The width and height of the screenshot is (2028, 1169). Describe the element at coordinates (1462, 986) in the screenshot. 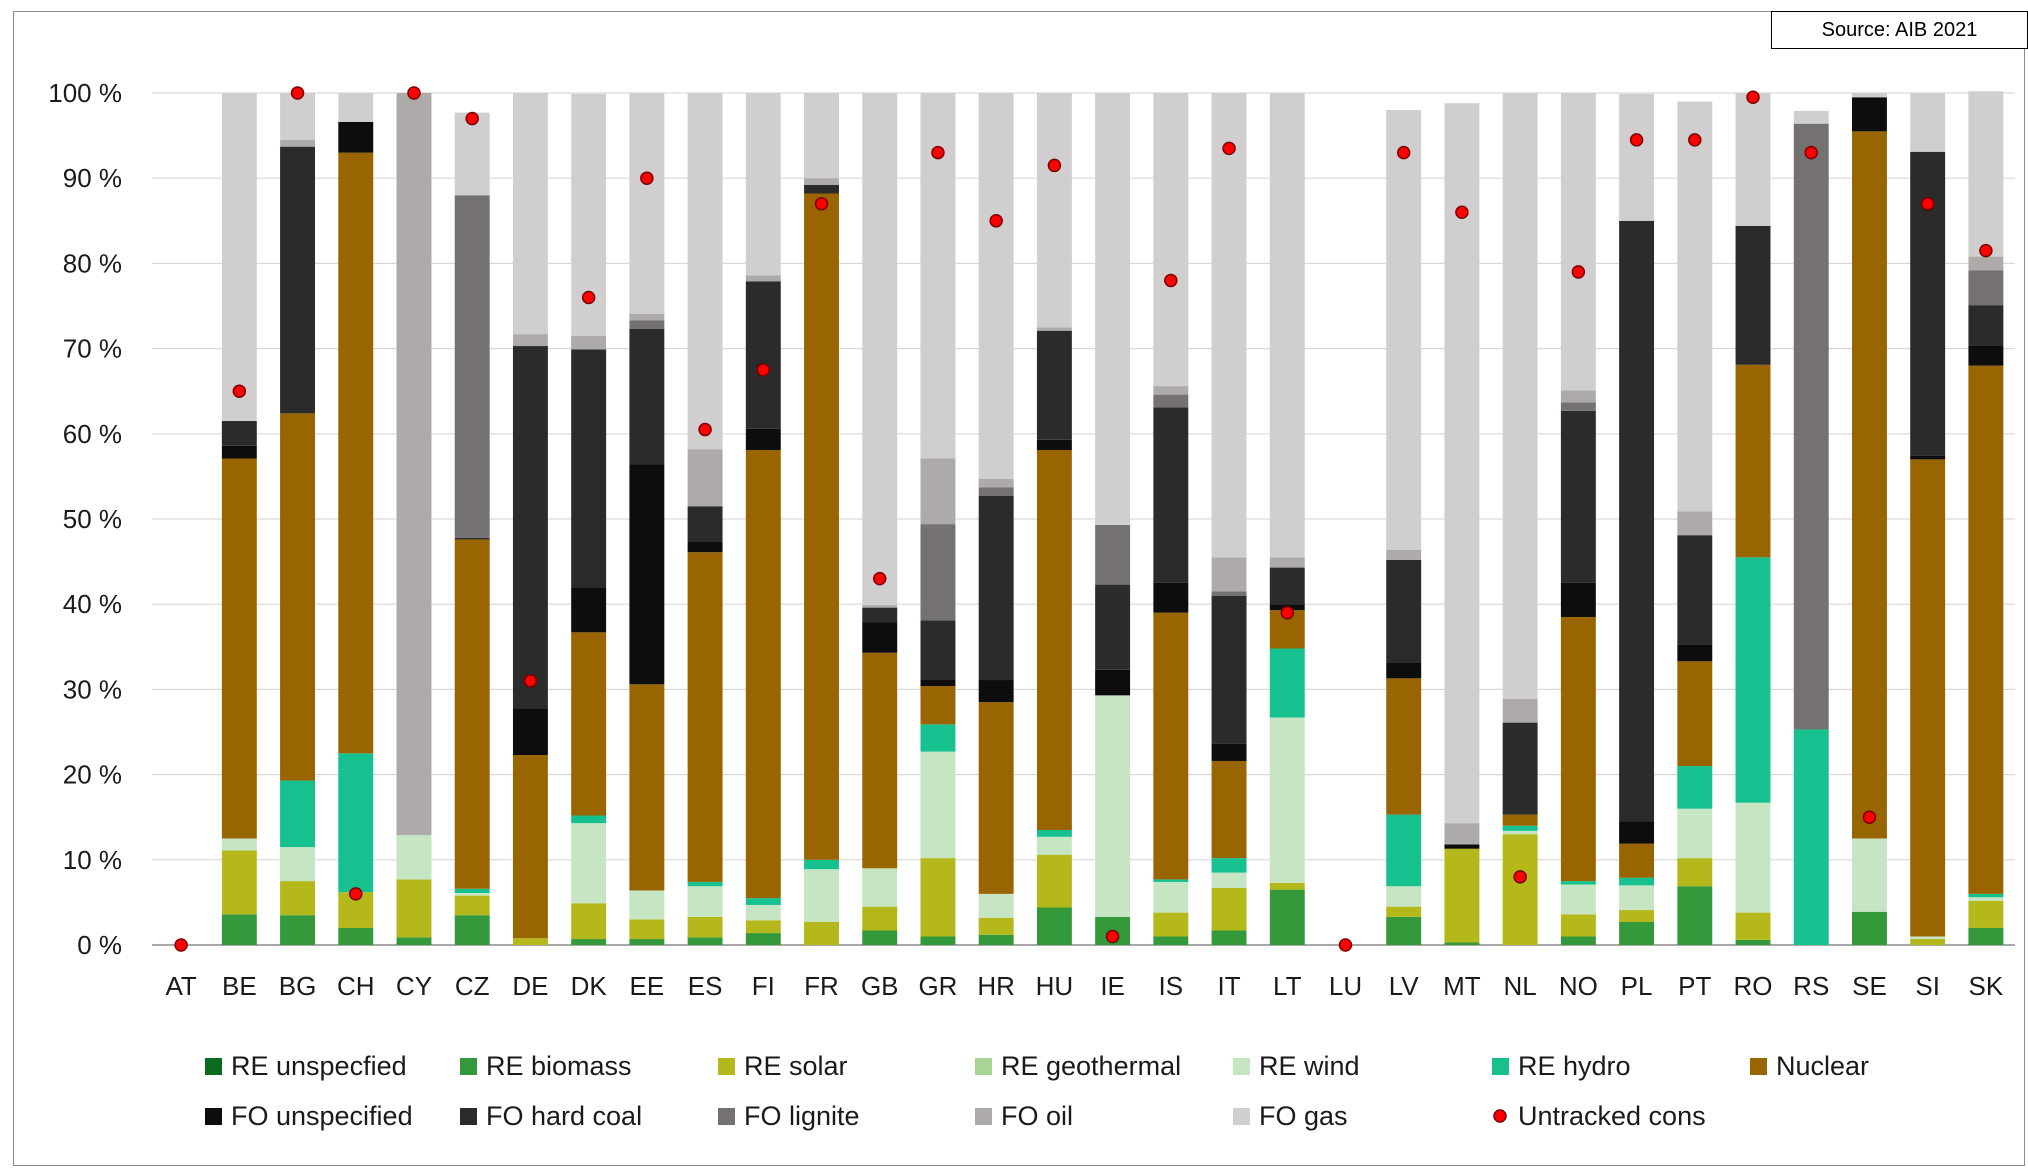

I see `x-tick-label: MT` at that location.